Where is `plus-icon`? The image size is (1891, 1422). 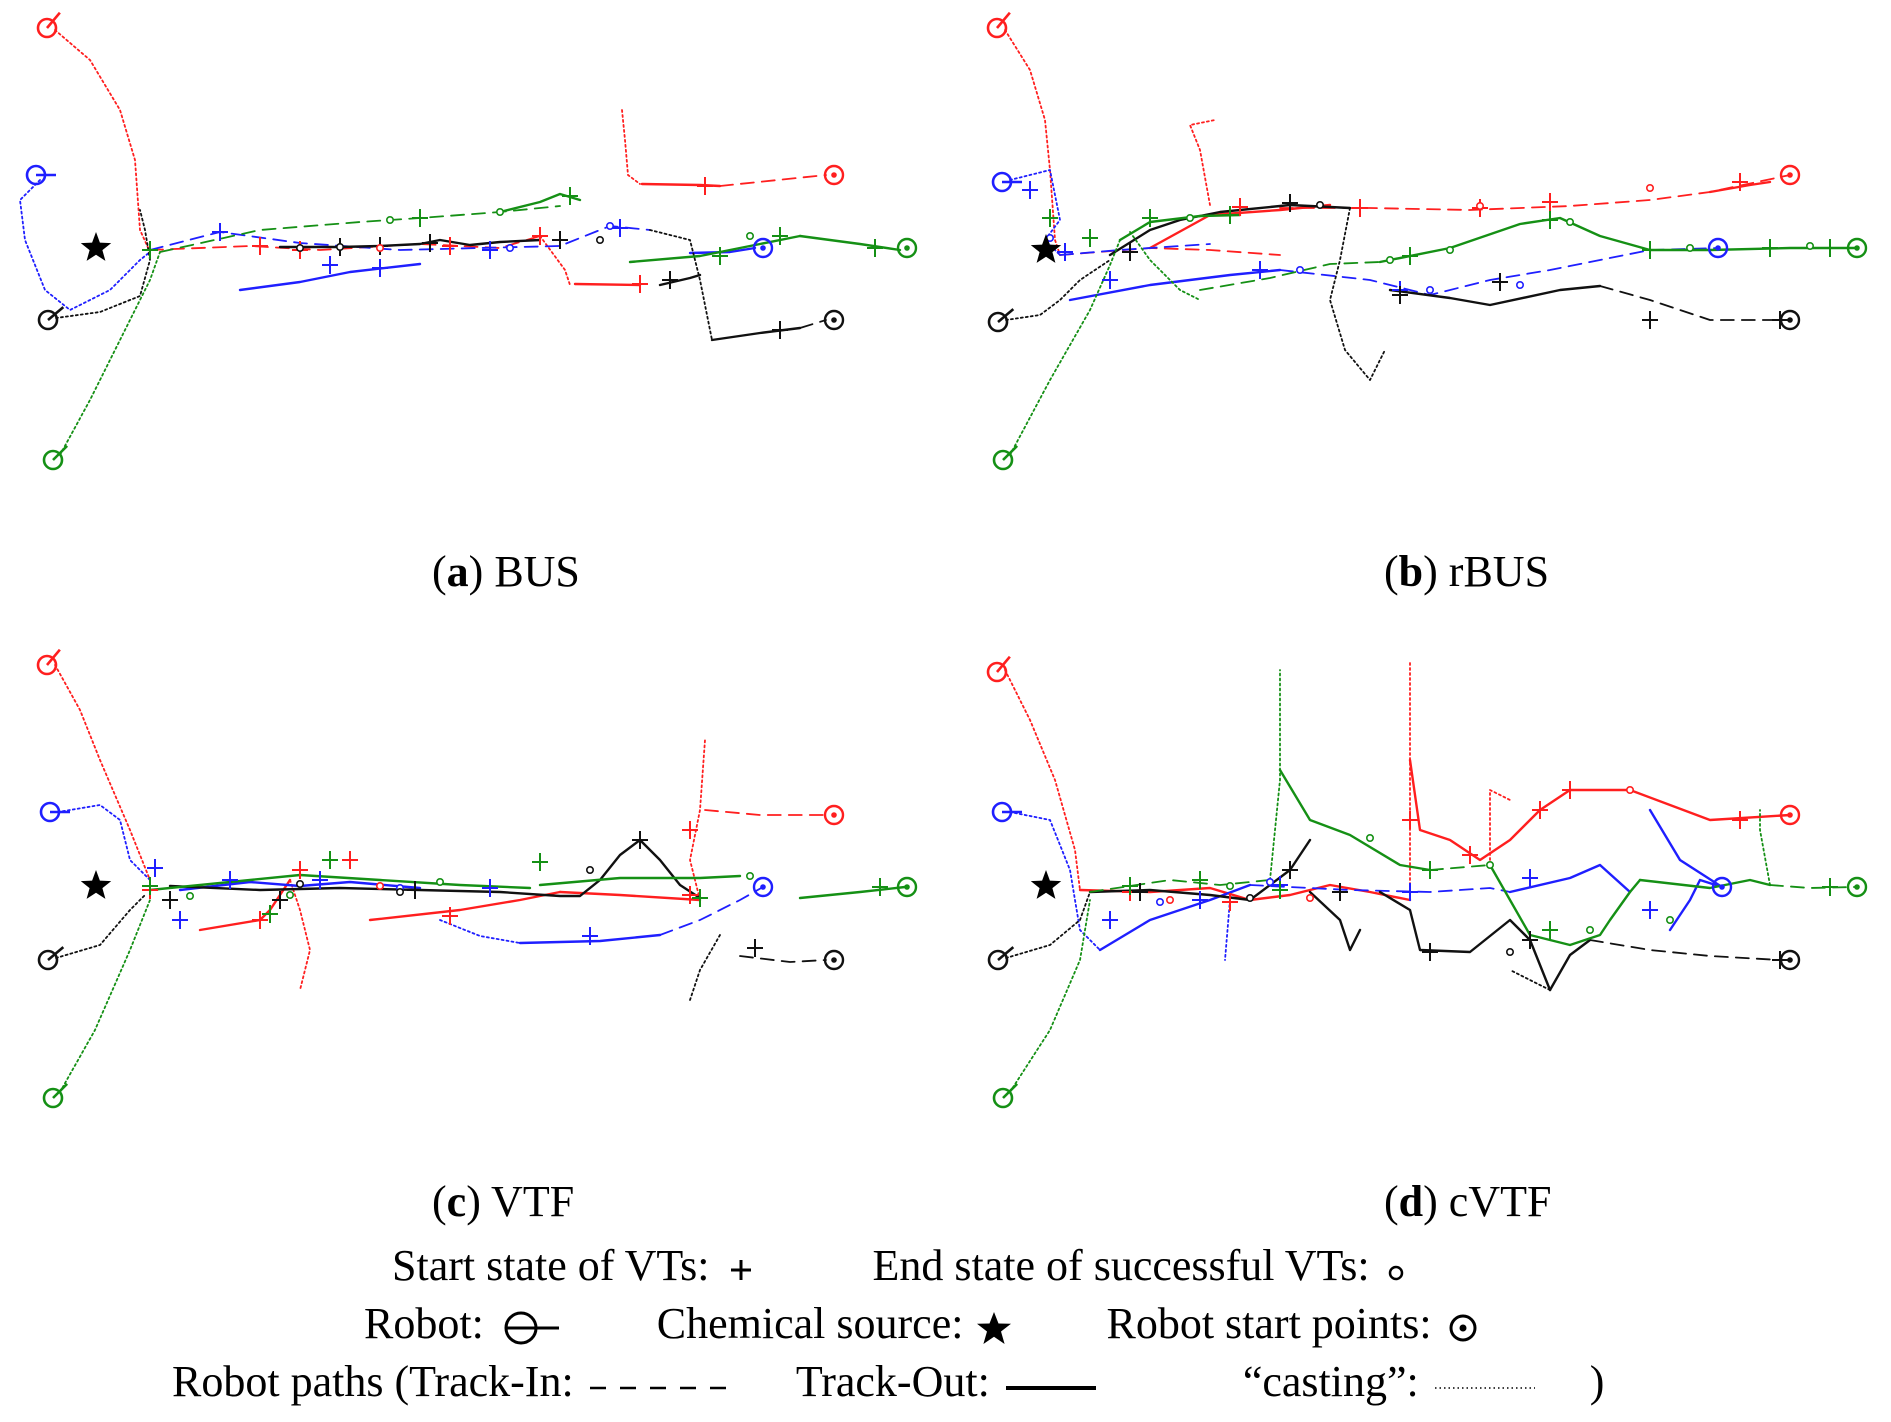 plus-icon is located at coordinates (740, 1269).